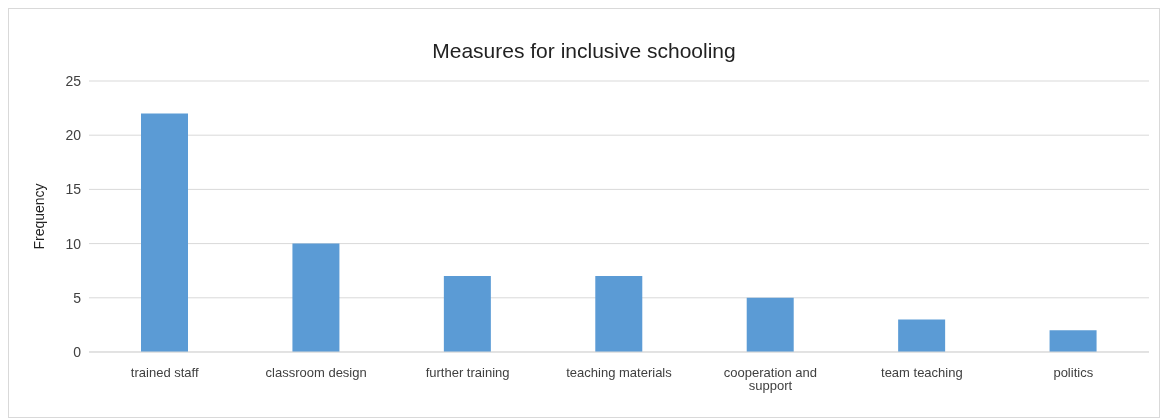 This screenshot has height=418, width=1165. What do you see at coordinates (922, 373) in the screenshot?
I see `x-tick-label: team teaching` at bounding box center [922, 373].